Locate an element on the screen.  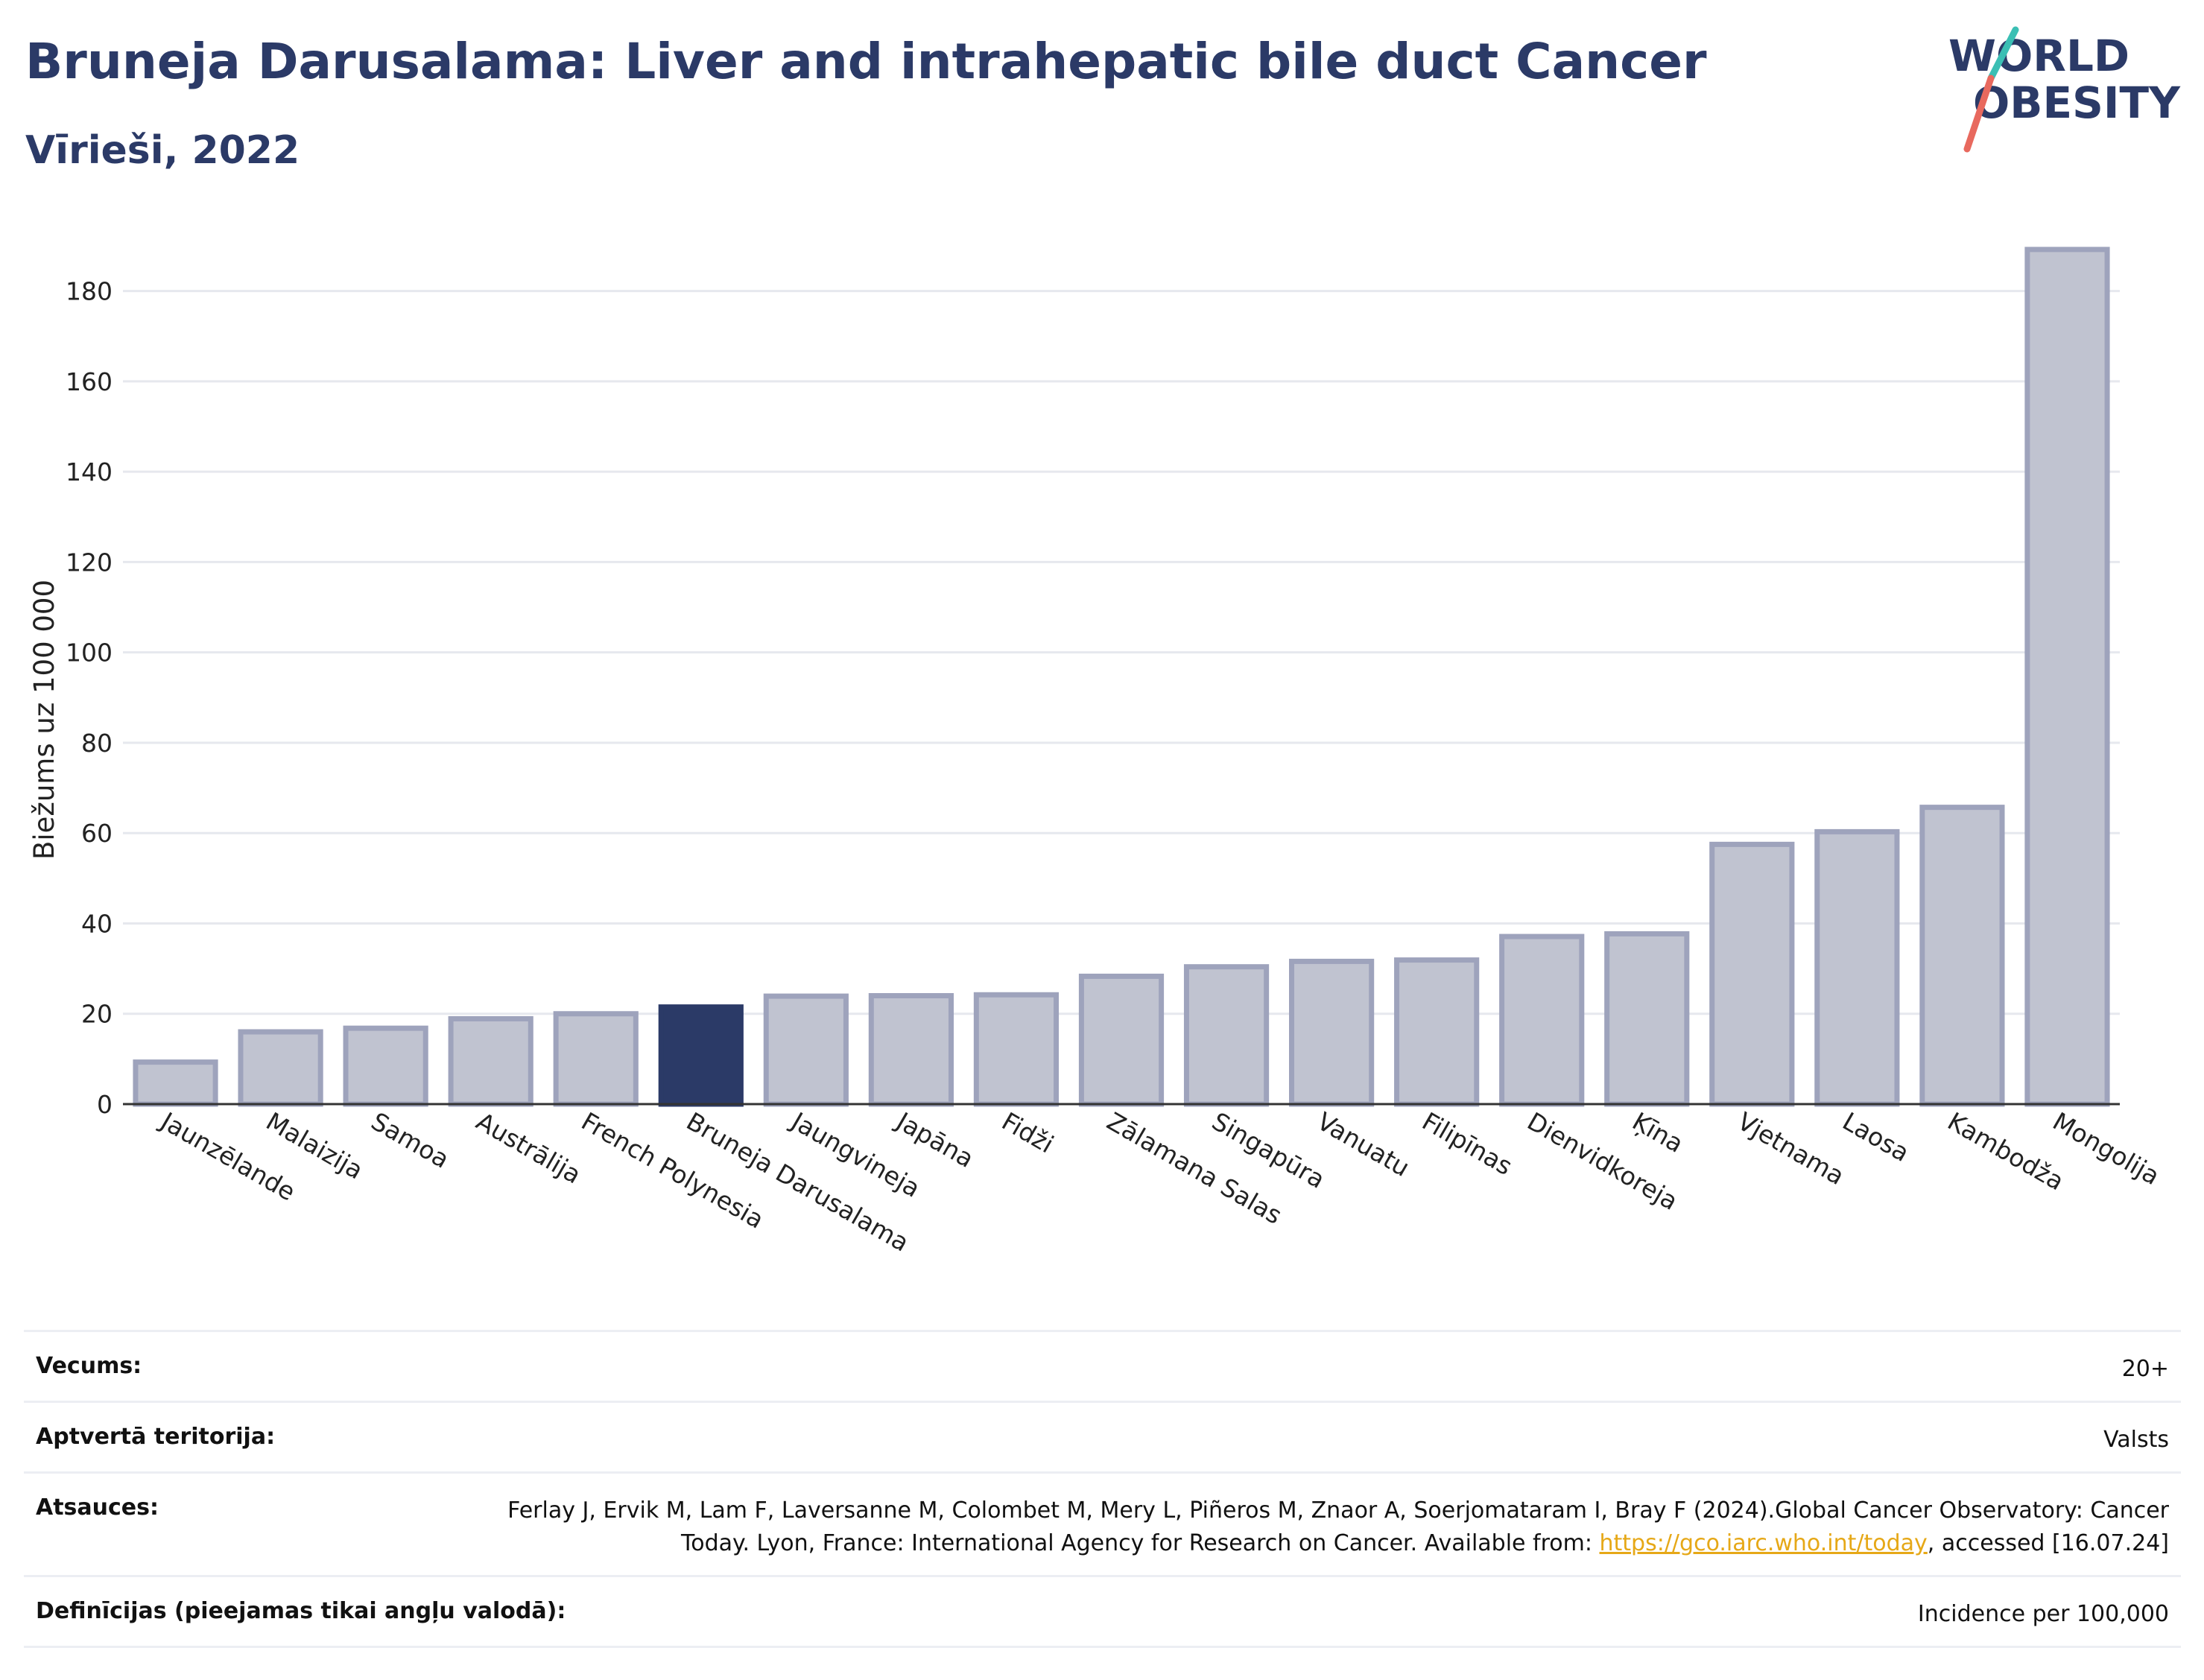
x-tick-label: Japāna is located at coordinates (934, 1139).